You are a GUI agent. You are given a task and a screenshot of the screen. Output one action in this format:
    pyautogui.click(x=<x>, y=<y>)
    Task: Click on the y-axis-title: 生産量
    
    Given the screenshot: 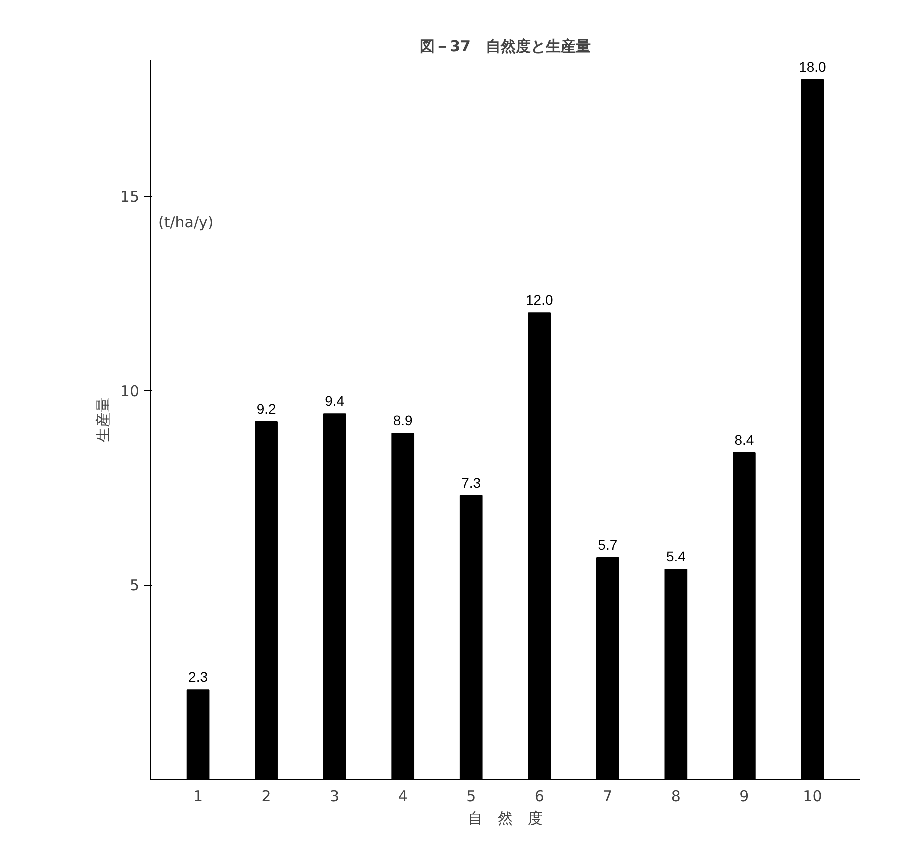 What is the action you would take?
    pyautogui.click(x=103, y=420)
    